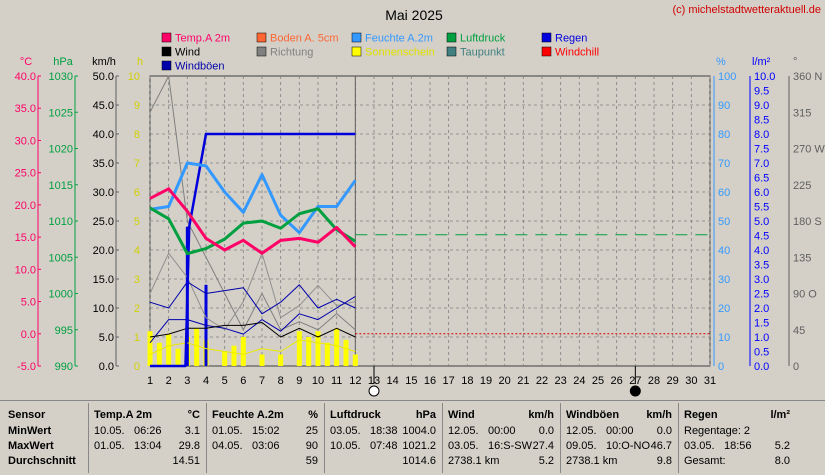 This screenshot has height=475, width=825. What do you see at coordinates (400, 53) in the screenshot?
I see `legend-label: Sonnenschein` at bounding box center [400, 53].